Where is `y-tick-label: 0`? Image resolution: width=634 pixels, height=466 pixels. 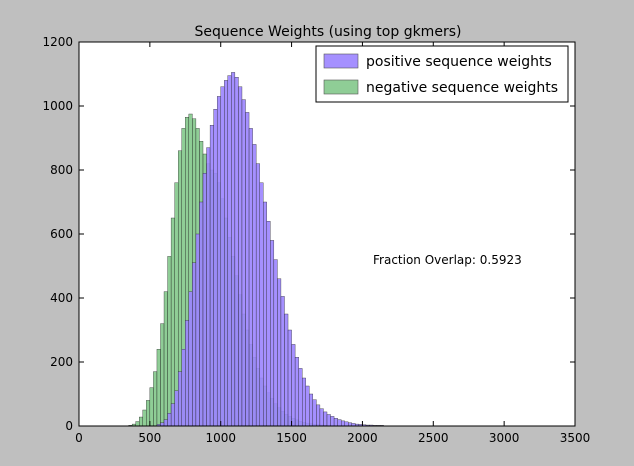
y-tick-label: 0 is located at coordinates (69, 426).